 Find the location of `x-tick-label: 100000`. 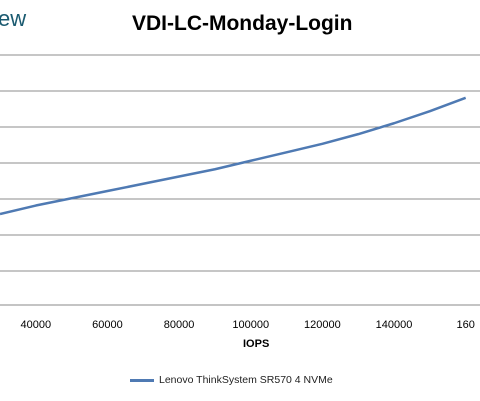

x-tick-label: 100000 is located at coordinates (250, 325).